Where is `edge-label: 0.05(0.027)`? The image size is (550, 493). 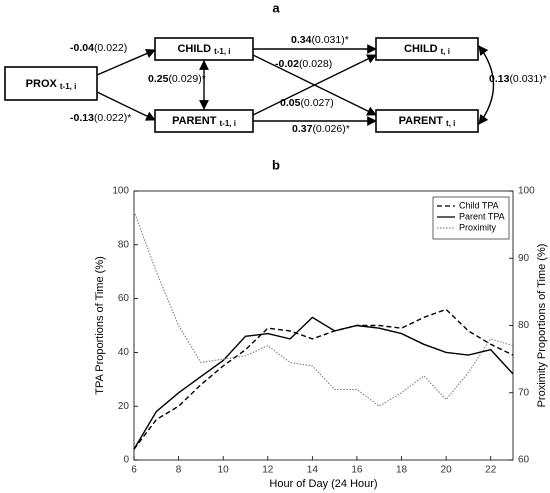 edge-label: 0.05(0.027) is located at coordinates (307, 103).